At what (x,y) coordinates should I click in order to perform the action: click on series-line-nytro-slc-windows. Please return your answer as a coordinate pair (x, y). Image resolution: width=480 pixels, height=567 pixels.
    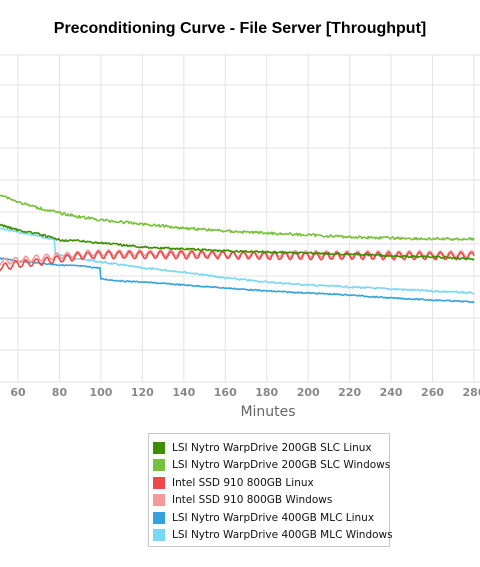
    Looking at the image, I should click on (237, 217).